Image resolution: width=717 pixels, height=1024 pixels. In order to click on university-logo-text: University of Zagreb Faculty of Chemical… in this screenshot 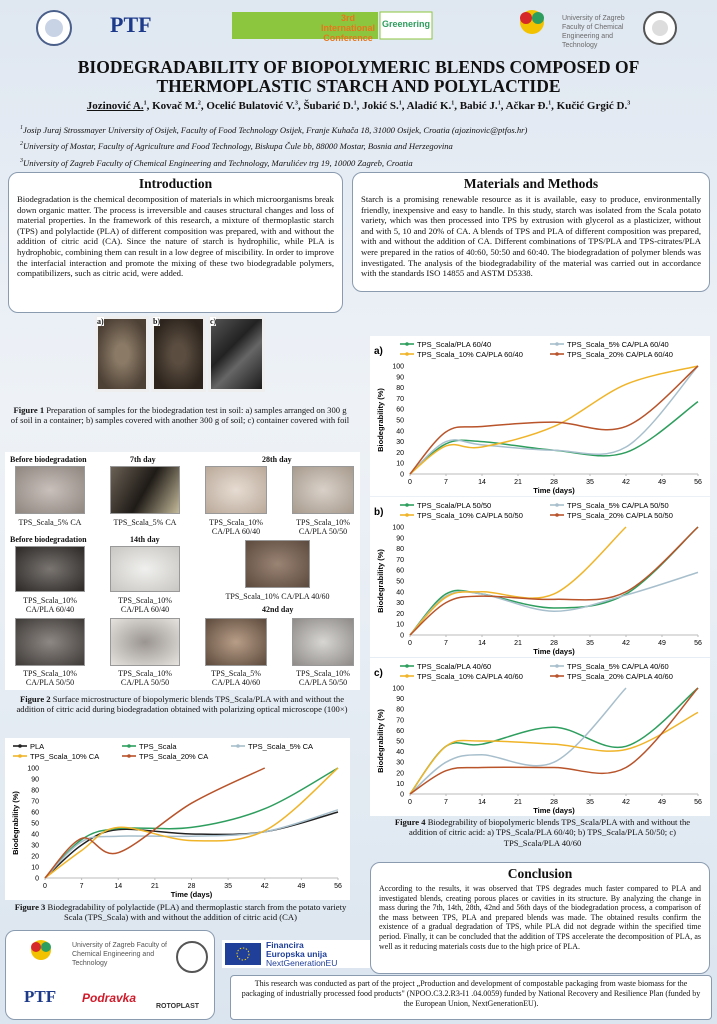, I will do `click(593, 32)`.